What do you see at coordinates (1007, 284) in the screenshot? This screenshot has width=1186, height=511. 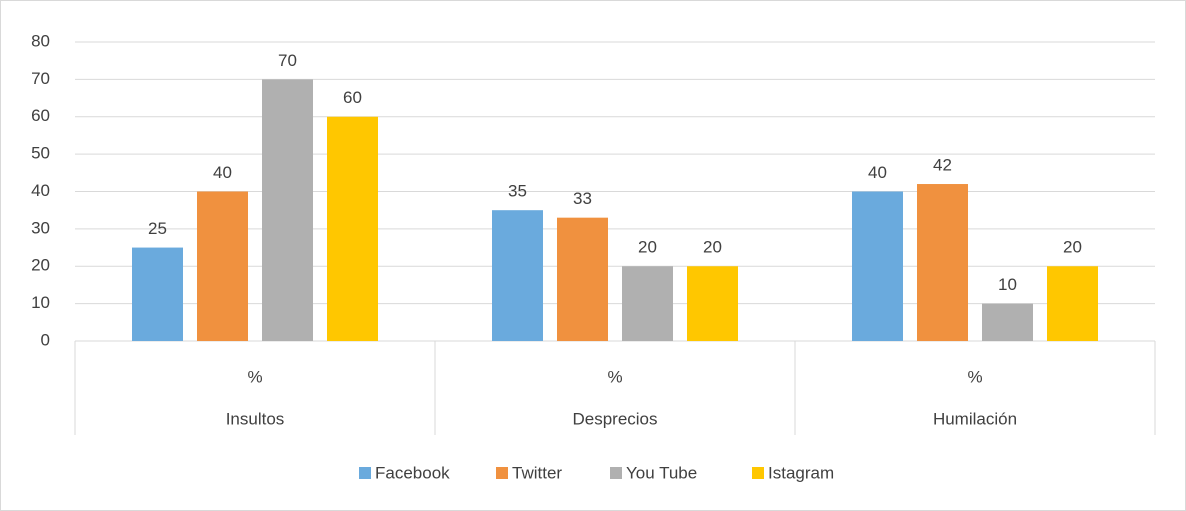 I see `data-label: 10` at bounding box center [1007, 284].